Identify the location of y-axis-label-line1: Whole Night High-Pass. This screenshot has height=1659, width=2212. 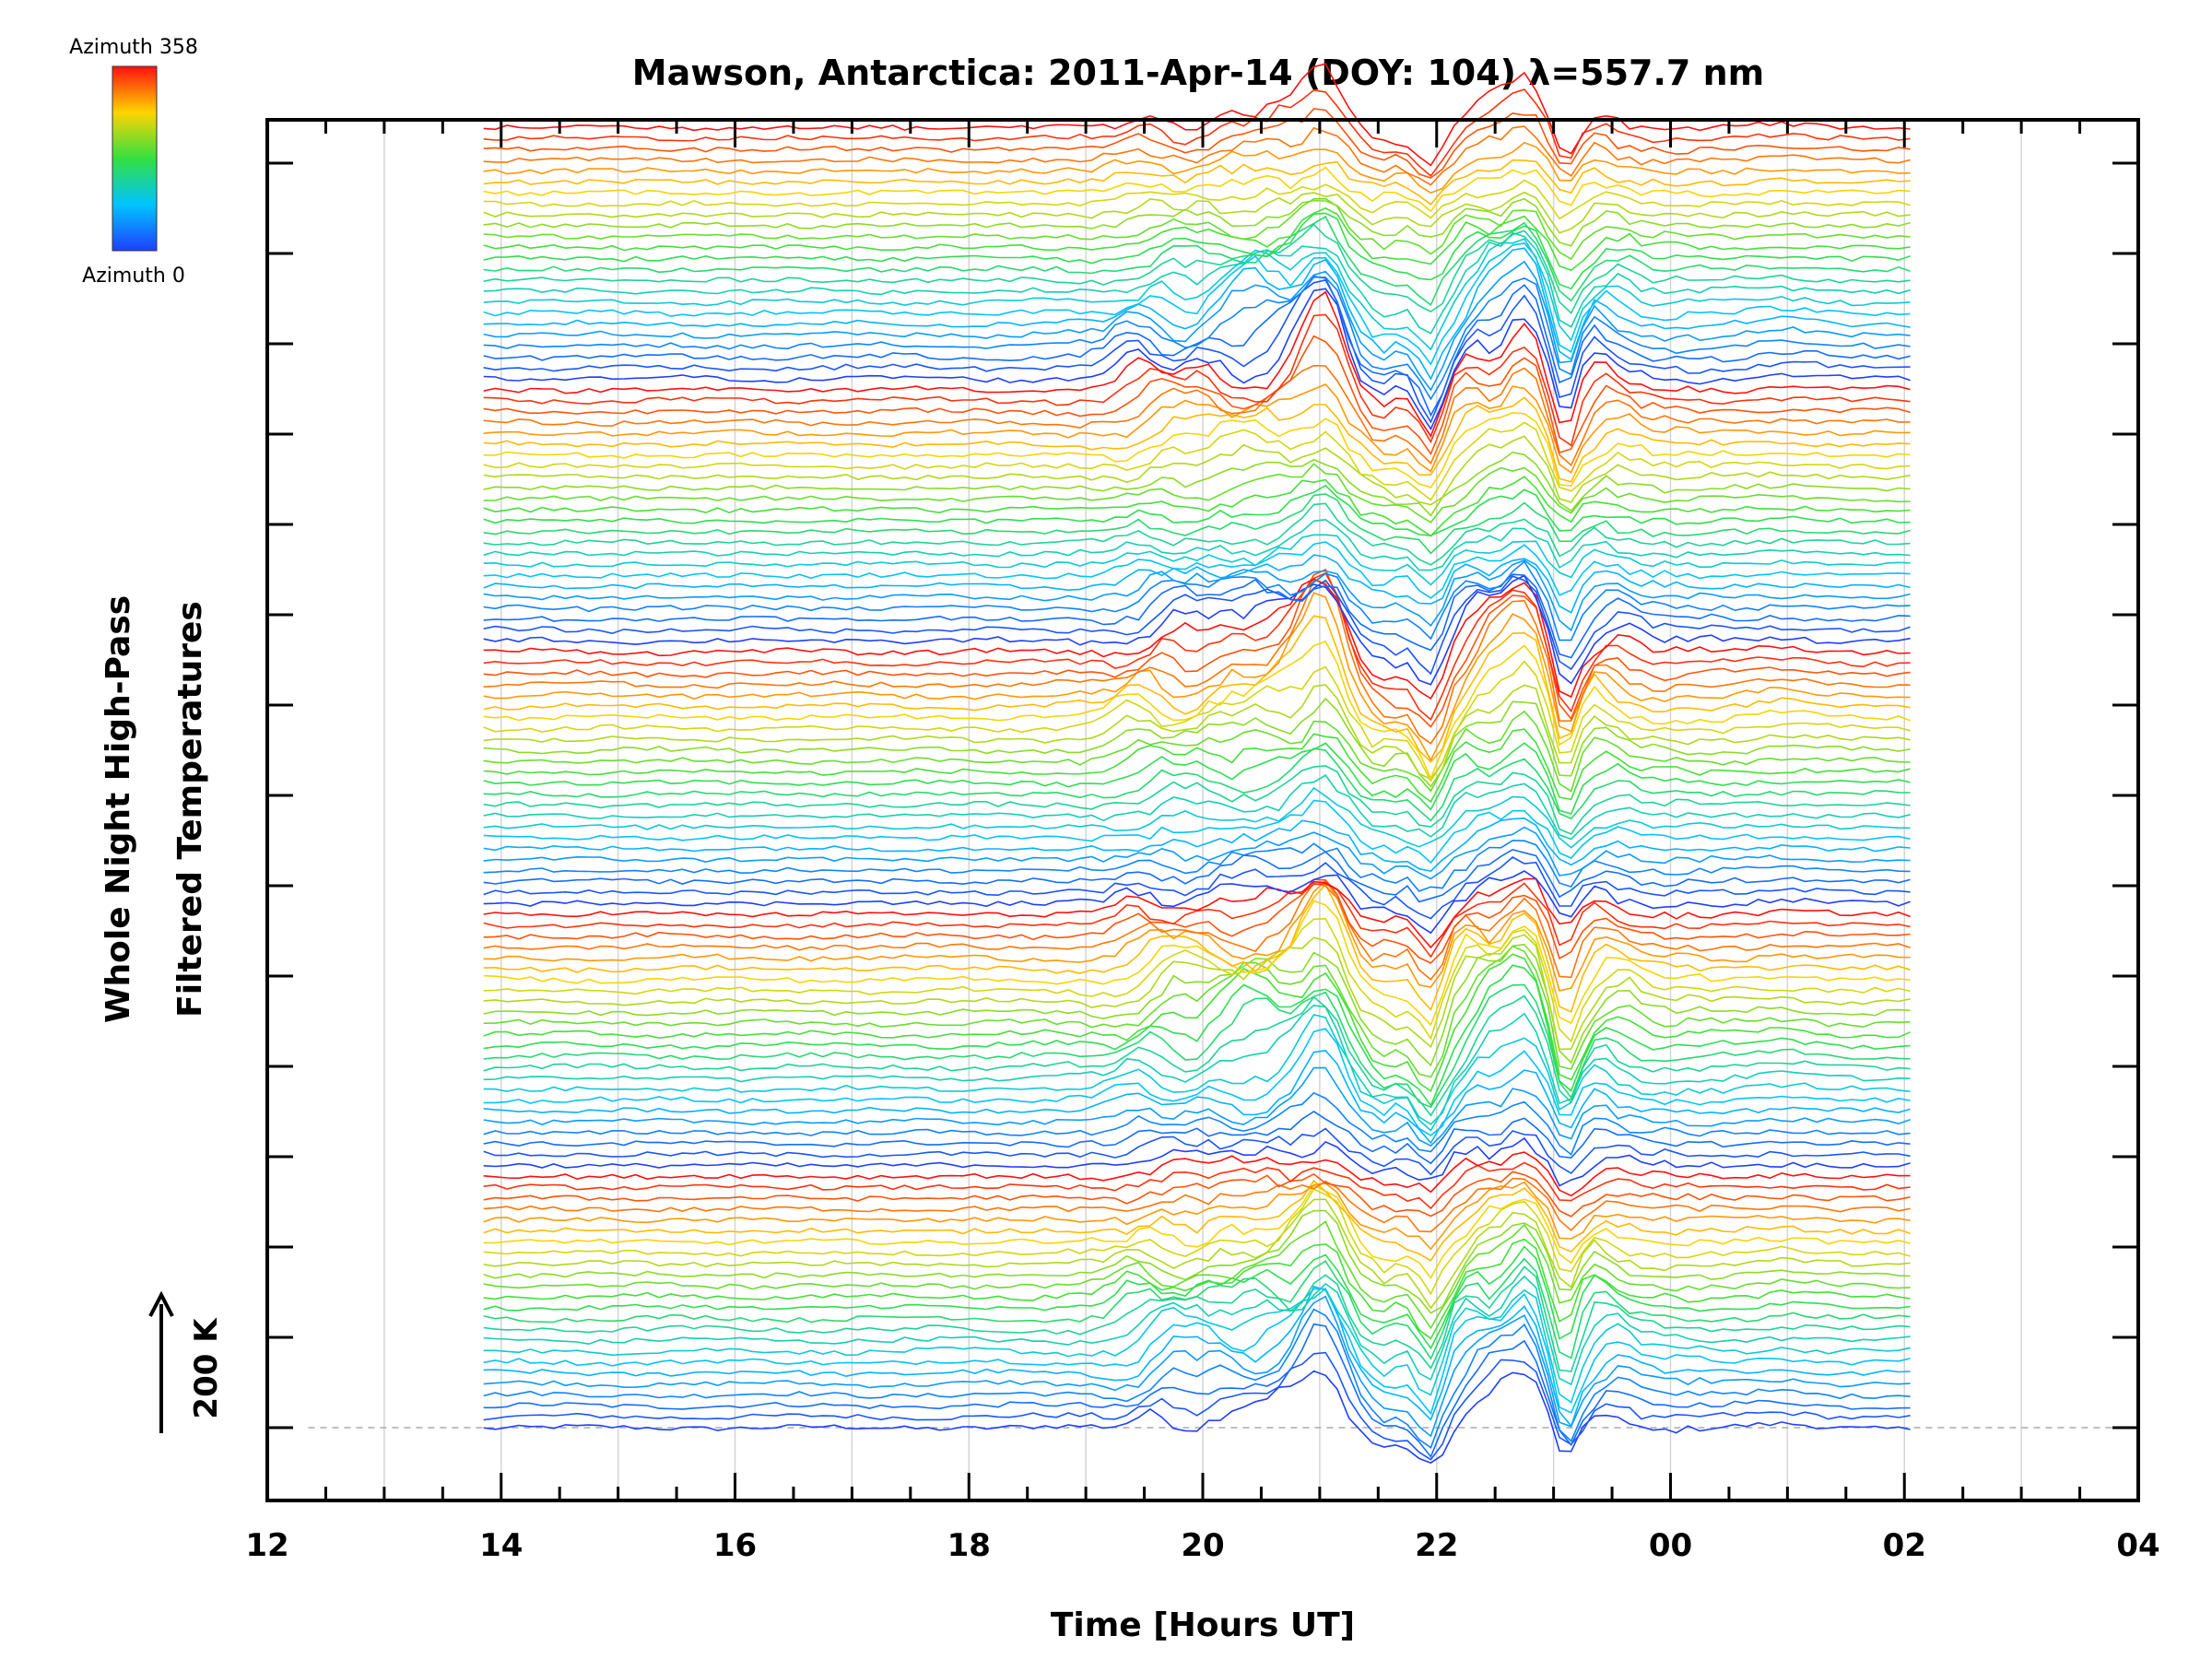
(118, 809).